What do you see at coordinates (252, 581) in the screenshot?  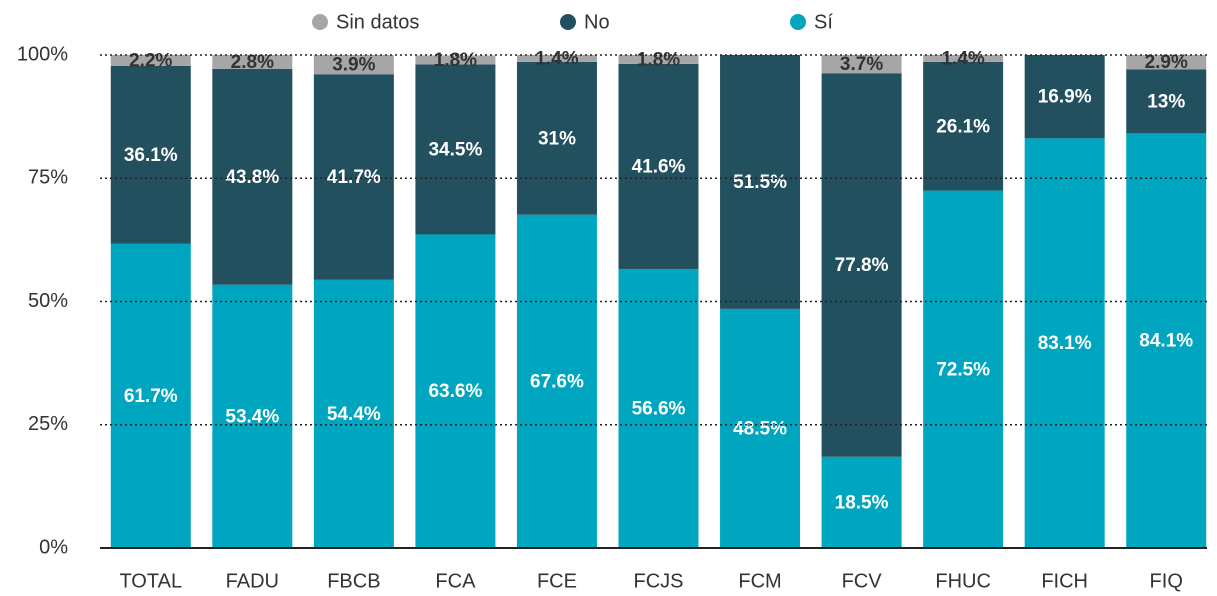 I see `x-tick-label: FADU` at bounding box center [252, 581].